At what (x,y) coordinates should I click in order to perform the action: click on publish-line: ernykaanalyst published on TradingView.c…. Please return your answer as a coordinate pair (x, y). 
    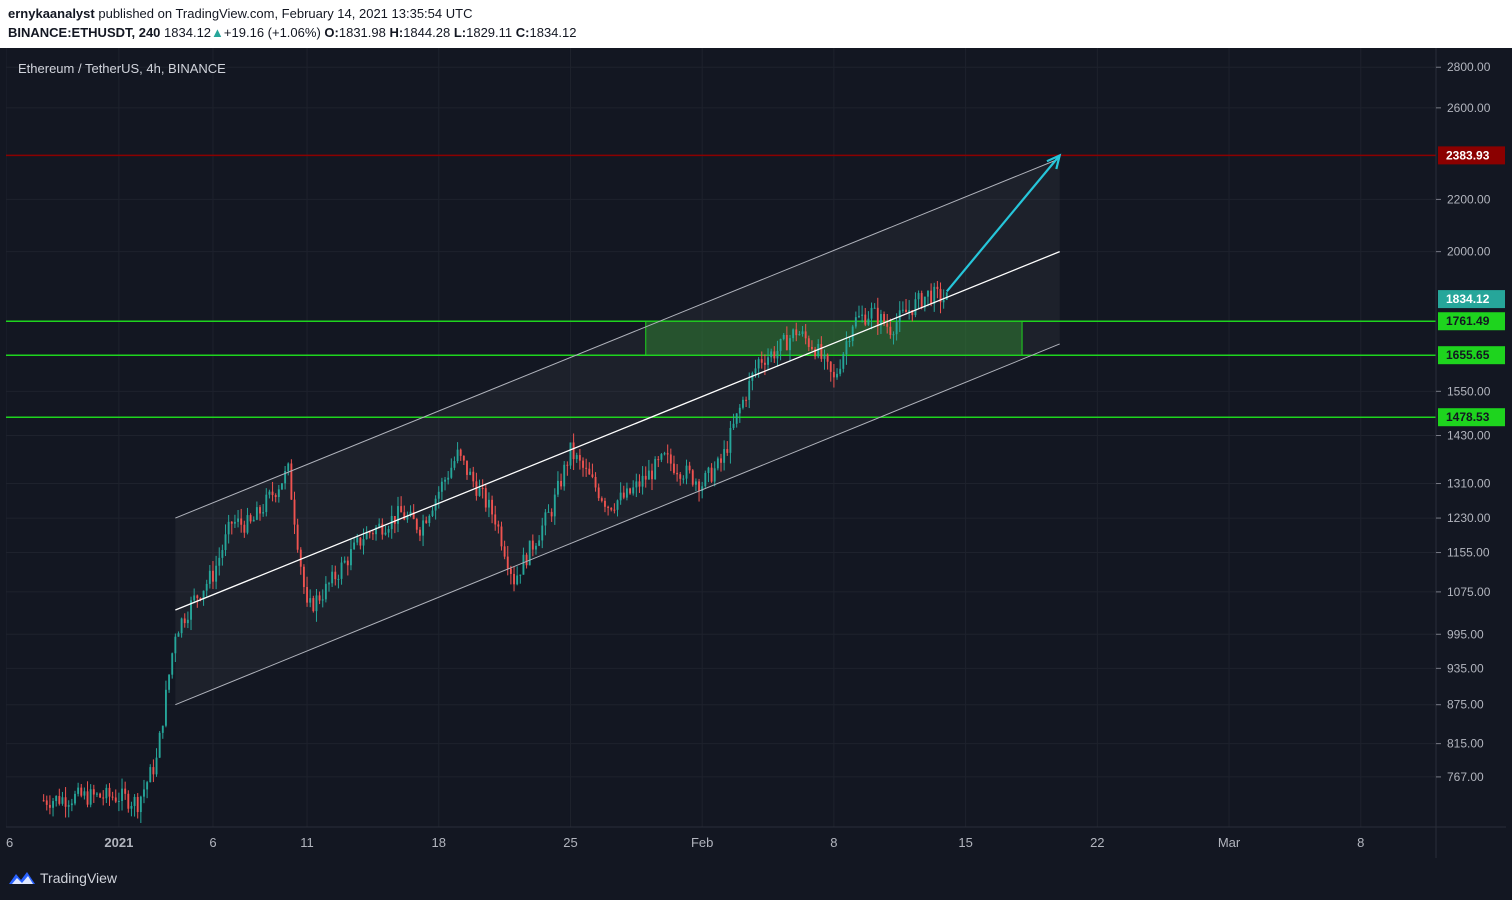
    Looking at the image, I should click on (240, 13).